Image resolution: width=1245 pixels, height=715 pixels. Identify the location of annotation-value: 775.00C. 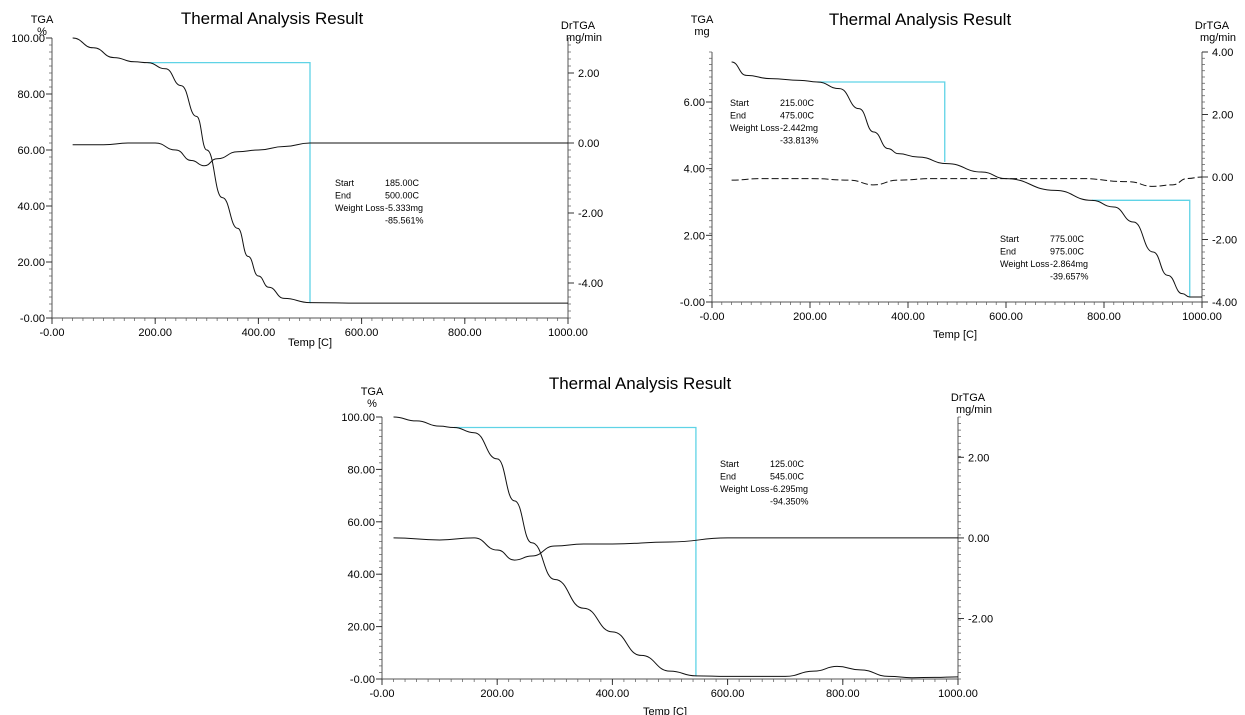
(1067, 239).